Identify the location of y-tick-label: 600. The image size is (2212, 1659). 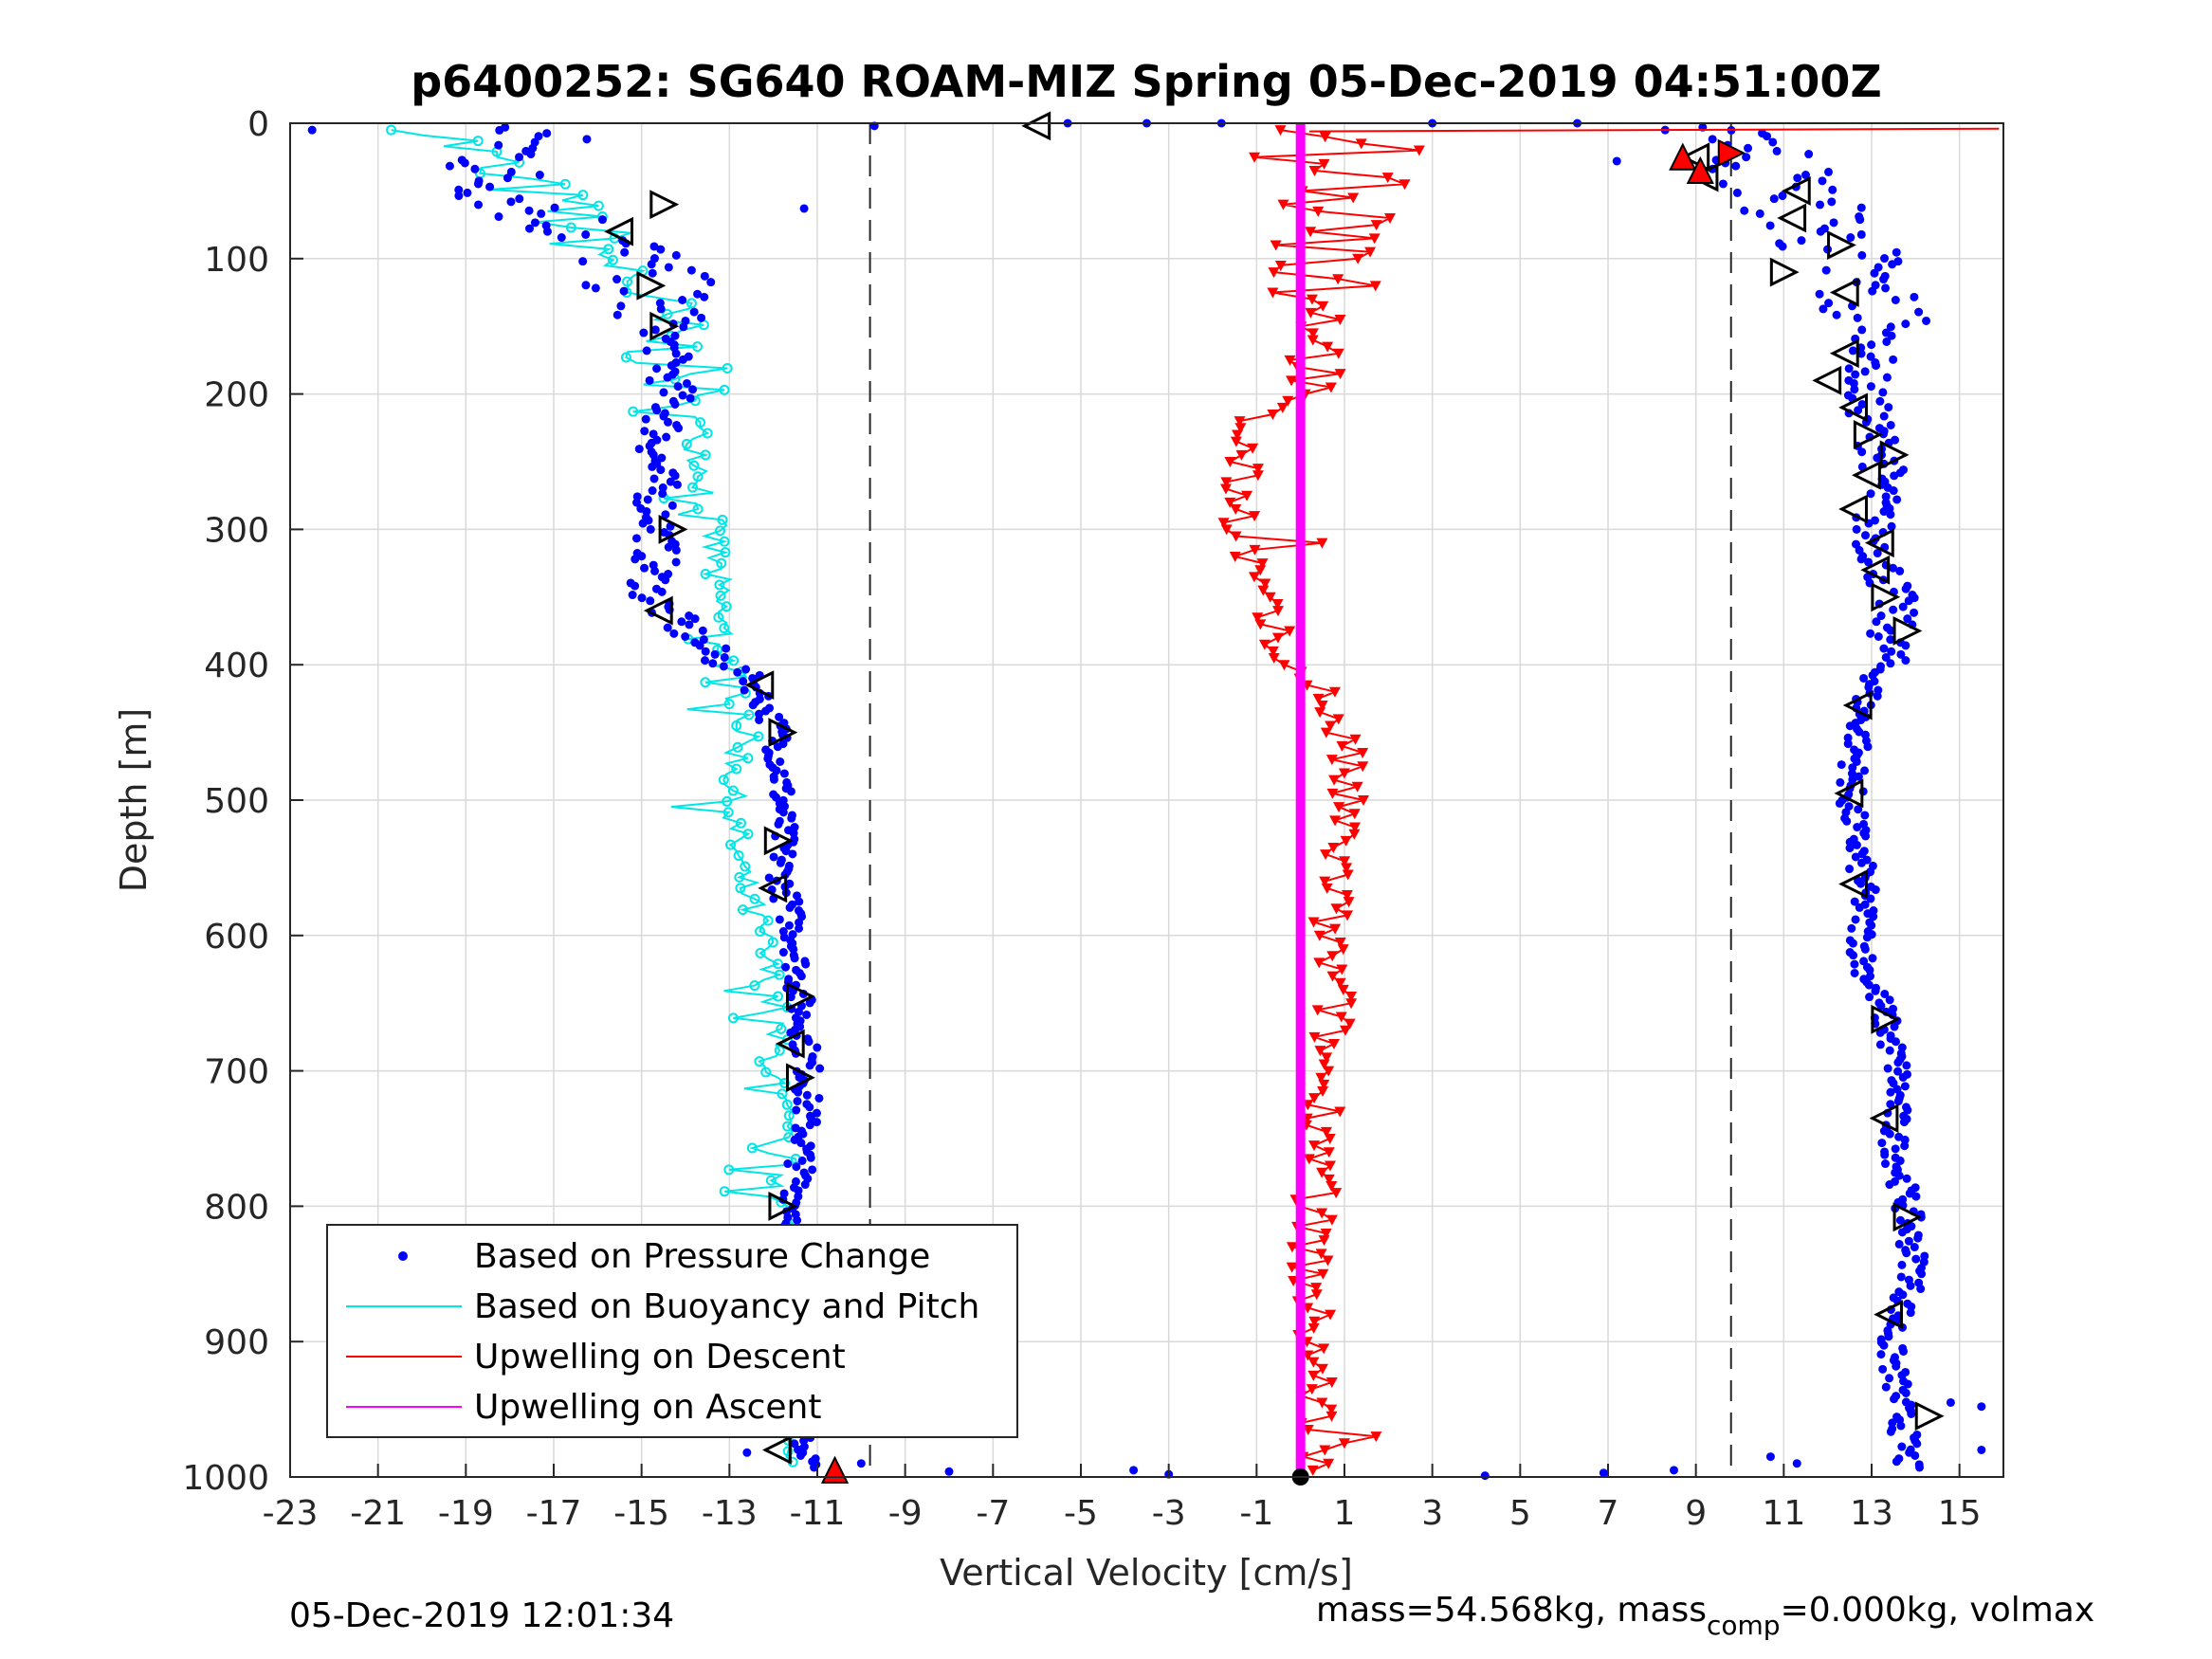
(236, 937).